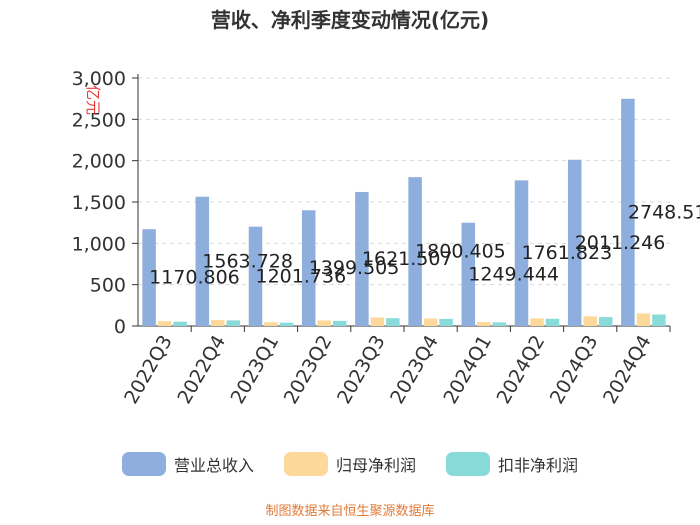  I want to click on legend-label-deducted-profit: 扣非净利润, so click(538, 465).